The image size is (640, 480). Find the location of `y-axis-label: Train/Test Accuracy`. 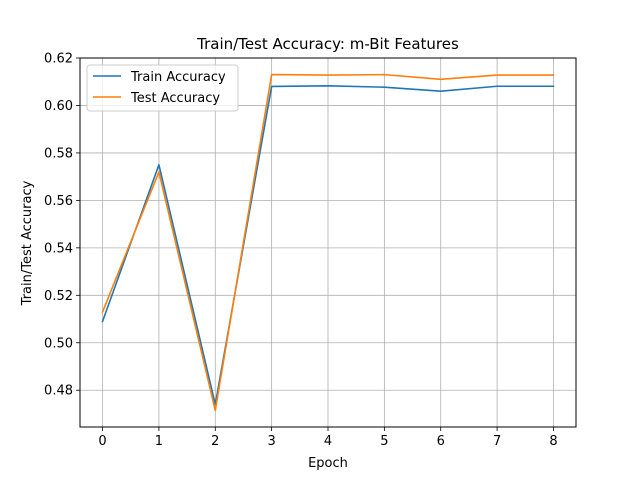

y-axis-label: Train/Test Accuracy is located at coordinates (27, 243).